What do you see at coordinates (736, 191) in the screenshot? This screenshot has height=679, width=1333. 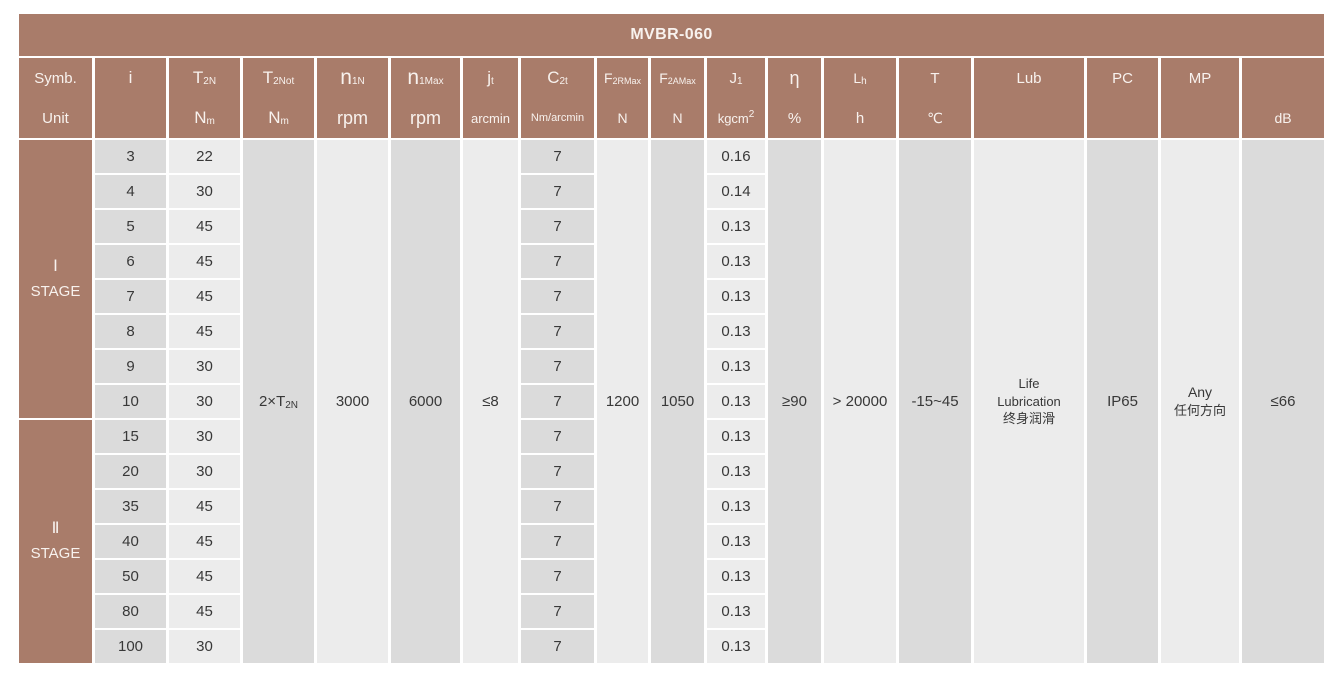 I see `cell-j1: 0.14` at bounding box center [736, 191].